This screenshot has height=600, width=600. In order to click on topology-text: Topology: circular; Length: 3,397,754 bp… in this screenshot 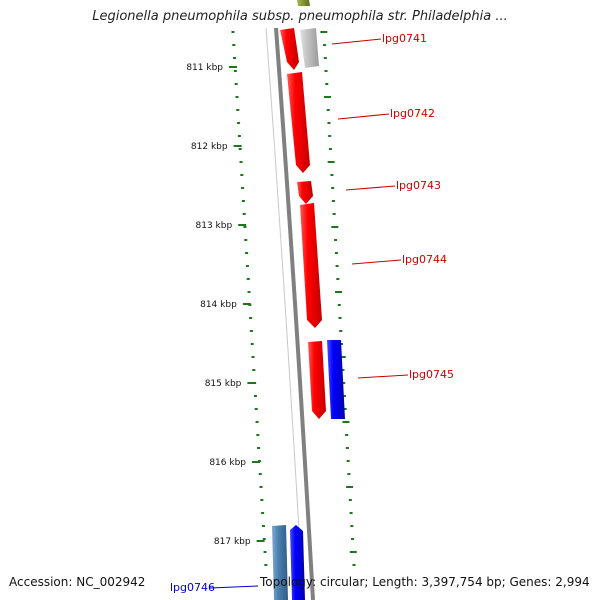, I will do `click(425, 582)`.